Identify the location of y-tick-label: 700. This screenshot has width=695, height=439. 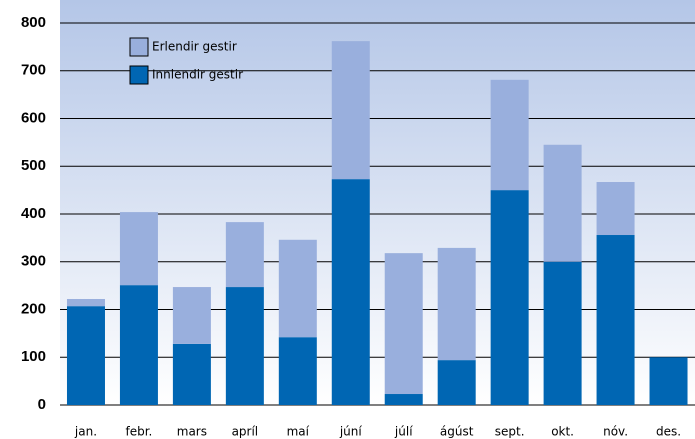
(33, 70).